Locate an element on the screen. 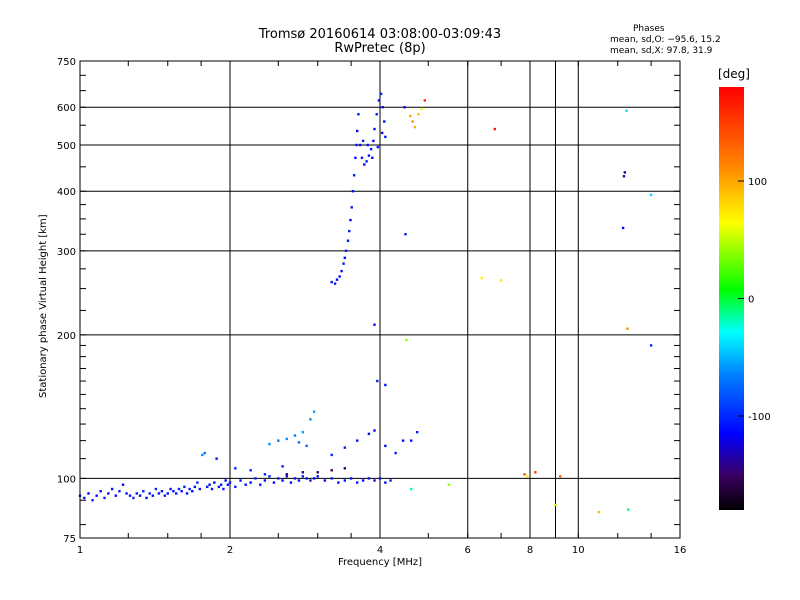 Image resolution: width=800 pixels, height=600 pixels. y-tick-label: 100 is located at coordinates (66, 479).